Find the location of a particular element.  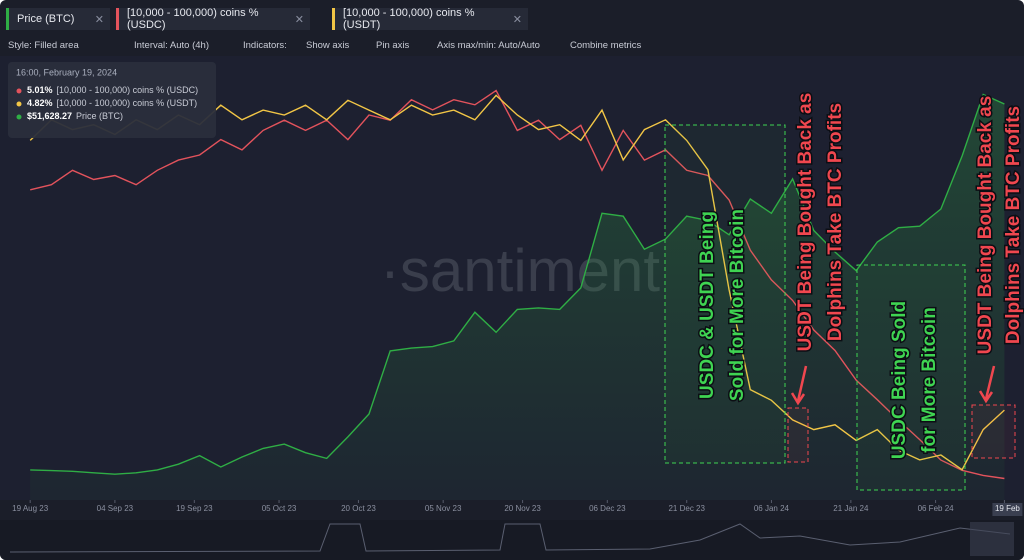

tooltip is located at coordinates (112, 100).